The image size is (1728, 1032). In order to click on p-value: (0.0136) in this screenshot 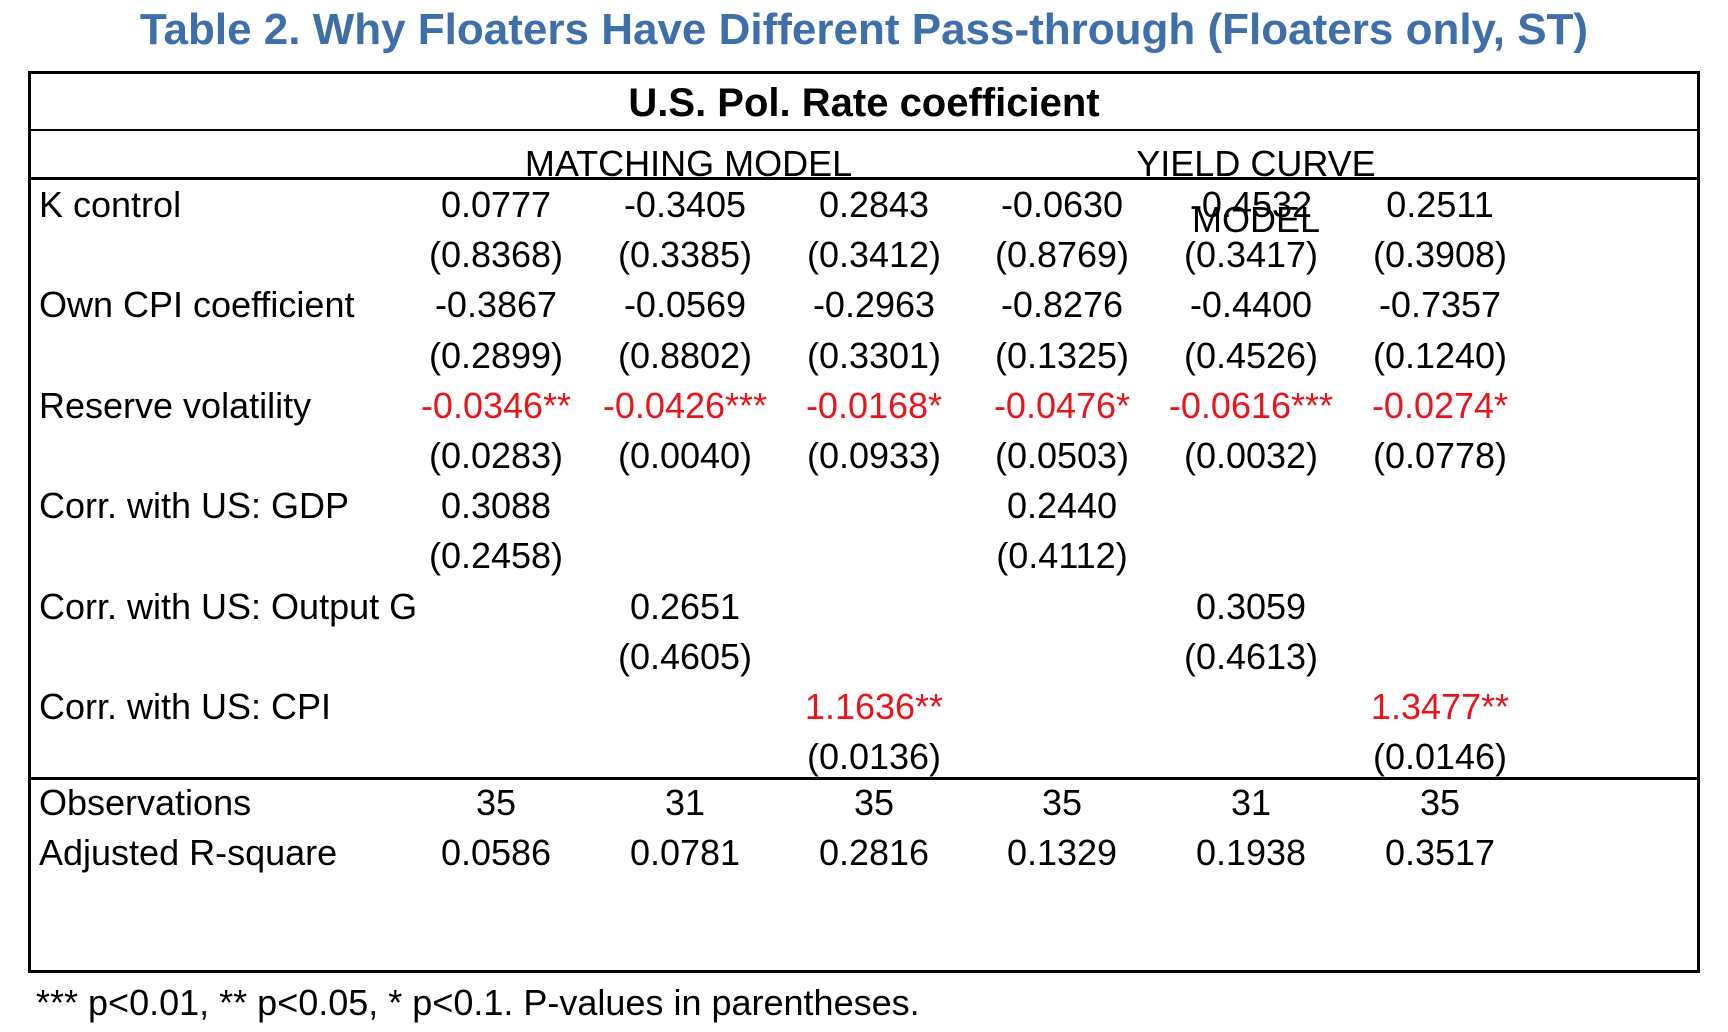, I will do `click(874, 757)`.